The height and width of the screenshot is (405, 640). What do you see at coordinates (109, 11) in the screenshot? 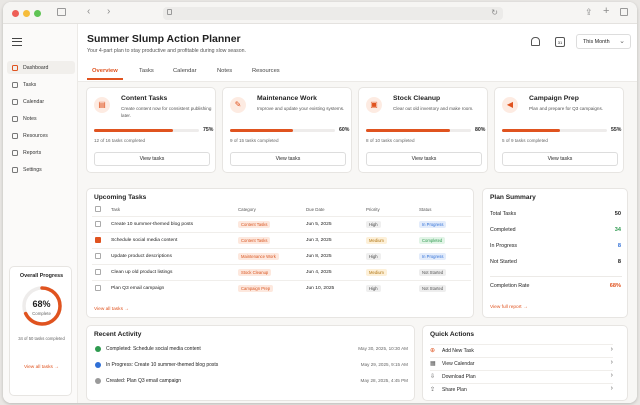
I see `forward-icon: ›` at bounding box center [109, 11].